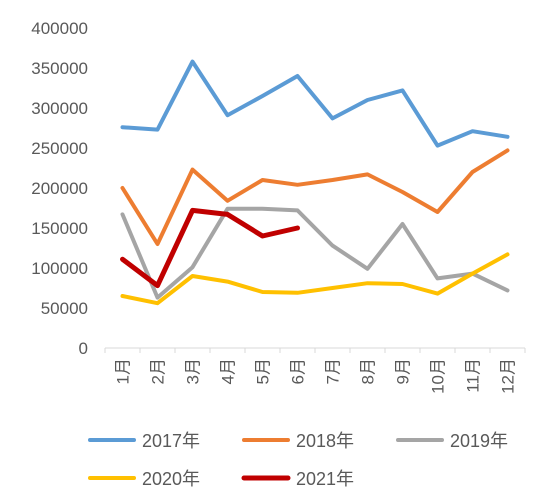  I want to click on x-tick-label: 8月, so click(368, 371).